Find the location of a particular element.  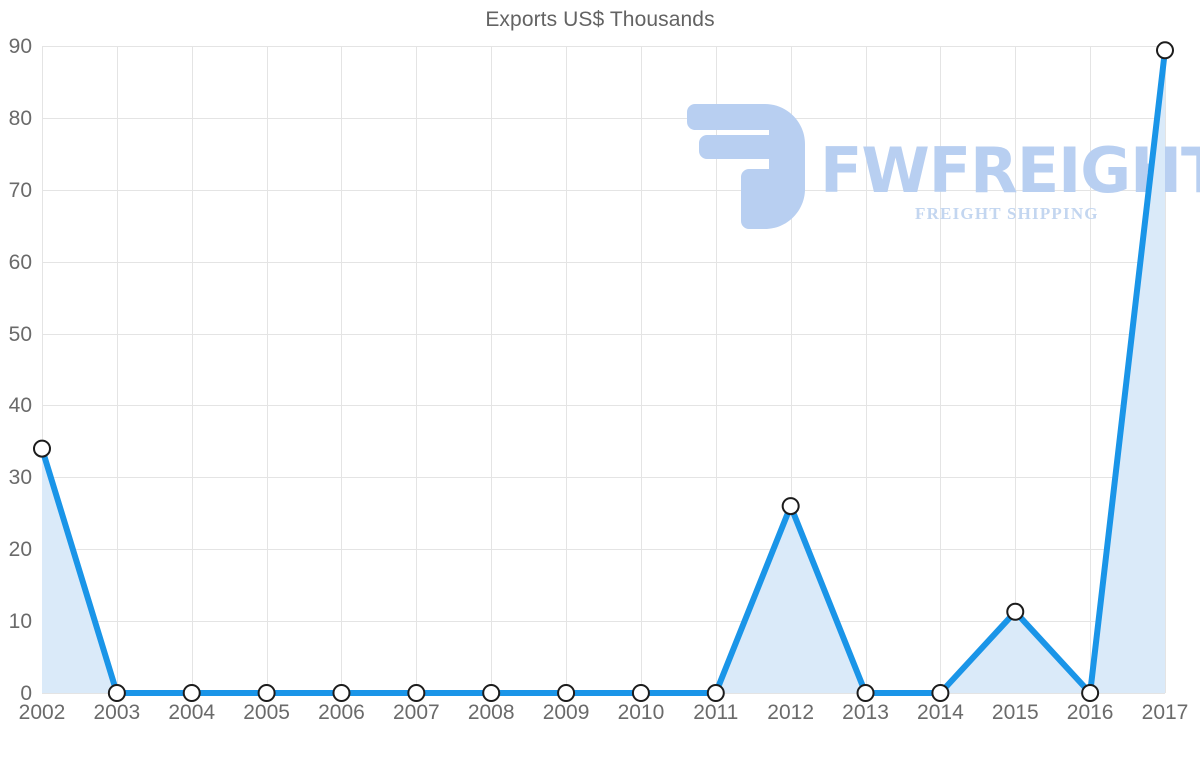

x-axis-tick-label: 2013 is located at coordinates (865, 712).